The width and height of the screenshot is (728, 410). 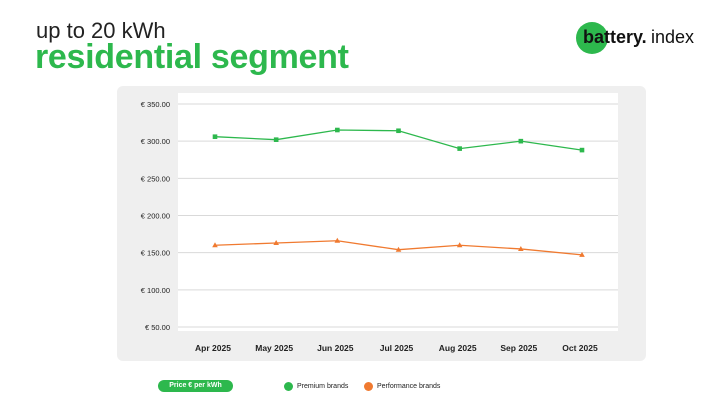 I want to click on y-tick-label: € 150.00, so click(x=155, y=253).